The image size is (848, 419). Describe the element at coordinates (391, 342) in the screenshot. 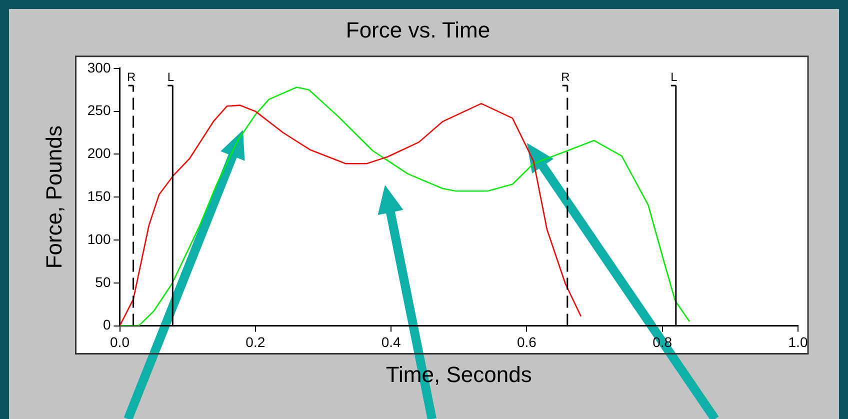

I see `x-tick-label: 0.4` at that location.